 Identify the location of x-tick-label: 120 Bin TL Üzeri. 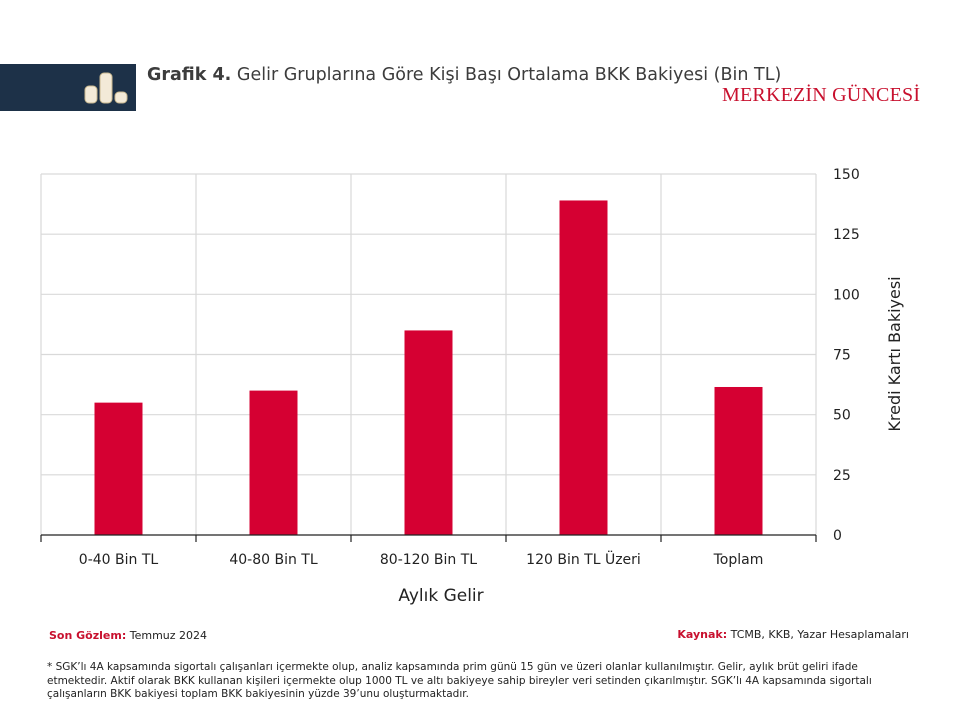
(583, 559).